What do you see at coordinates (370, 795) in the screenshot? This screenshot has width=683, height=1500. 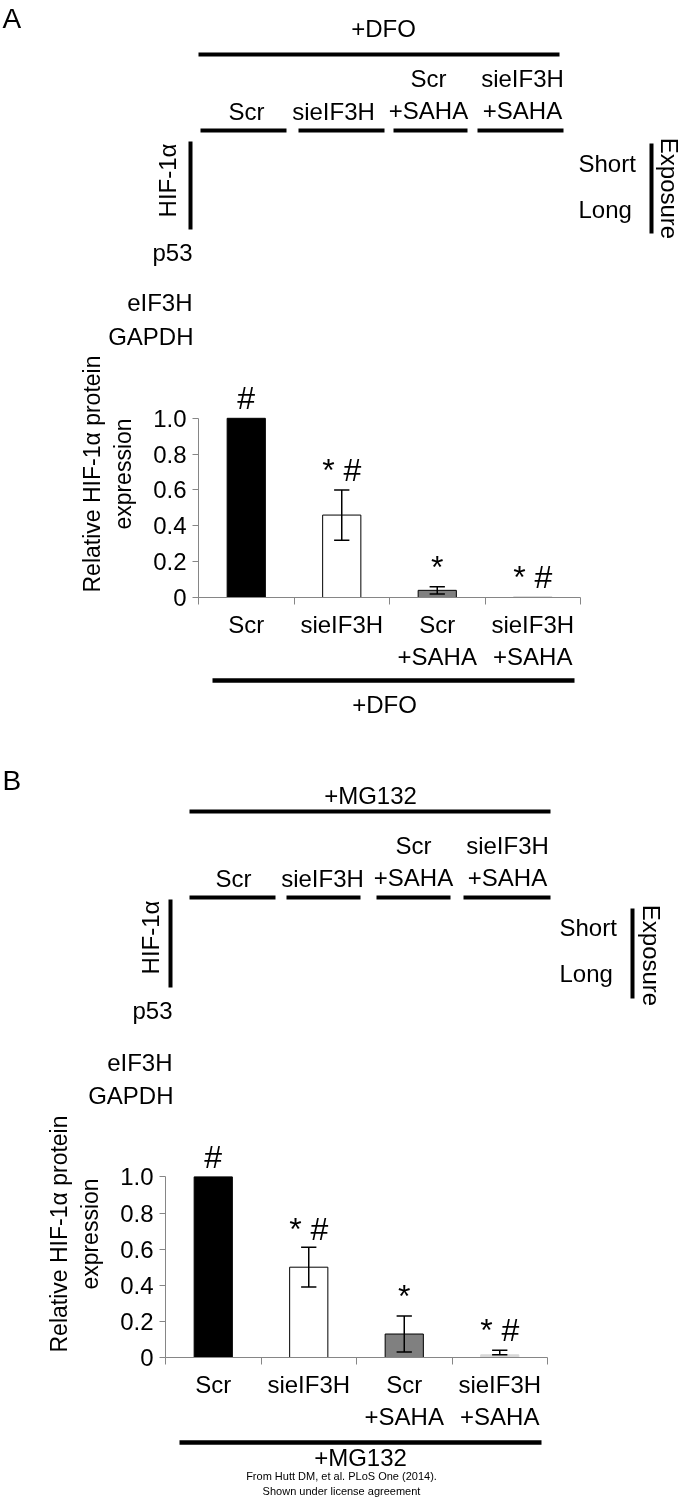 I see `text: +MG132` at bounding box center [370, 795].